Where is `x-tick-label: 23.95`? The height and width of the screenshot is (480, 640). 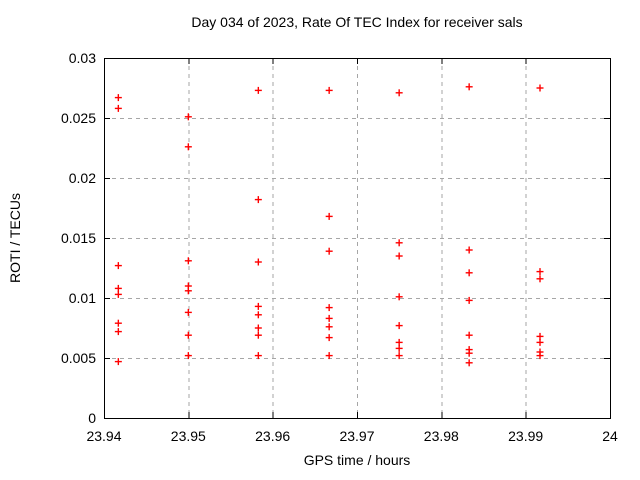
x-tick-label: 23.95 is located at coordinates (188, 436).